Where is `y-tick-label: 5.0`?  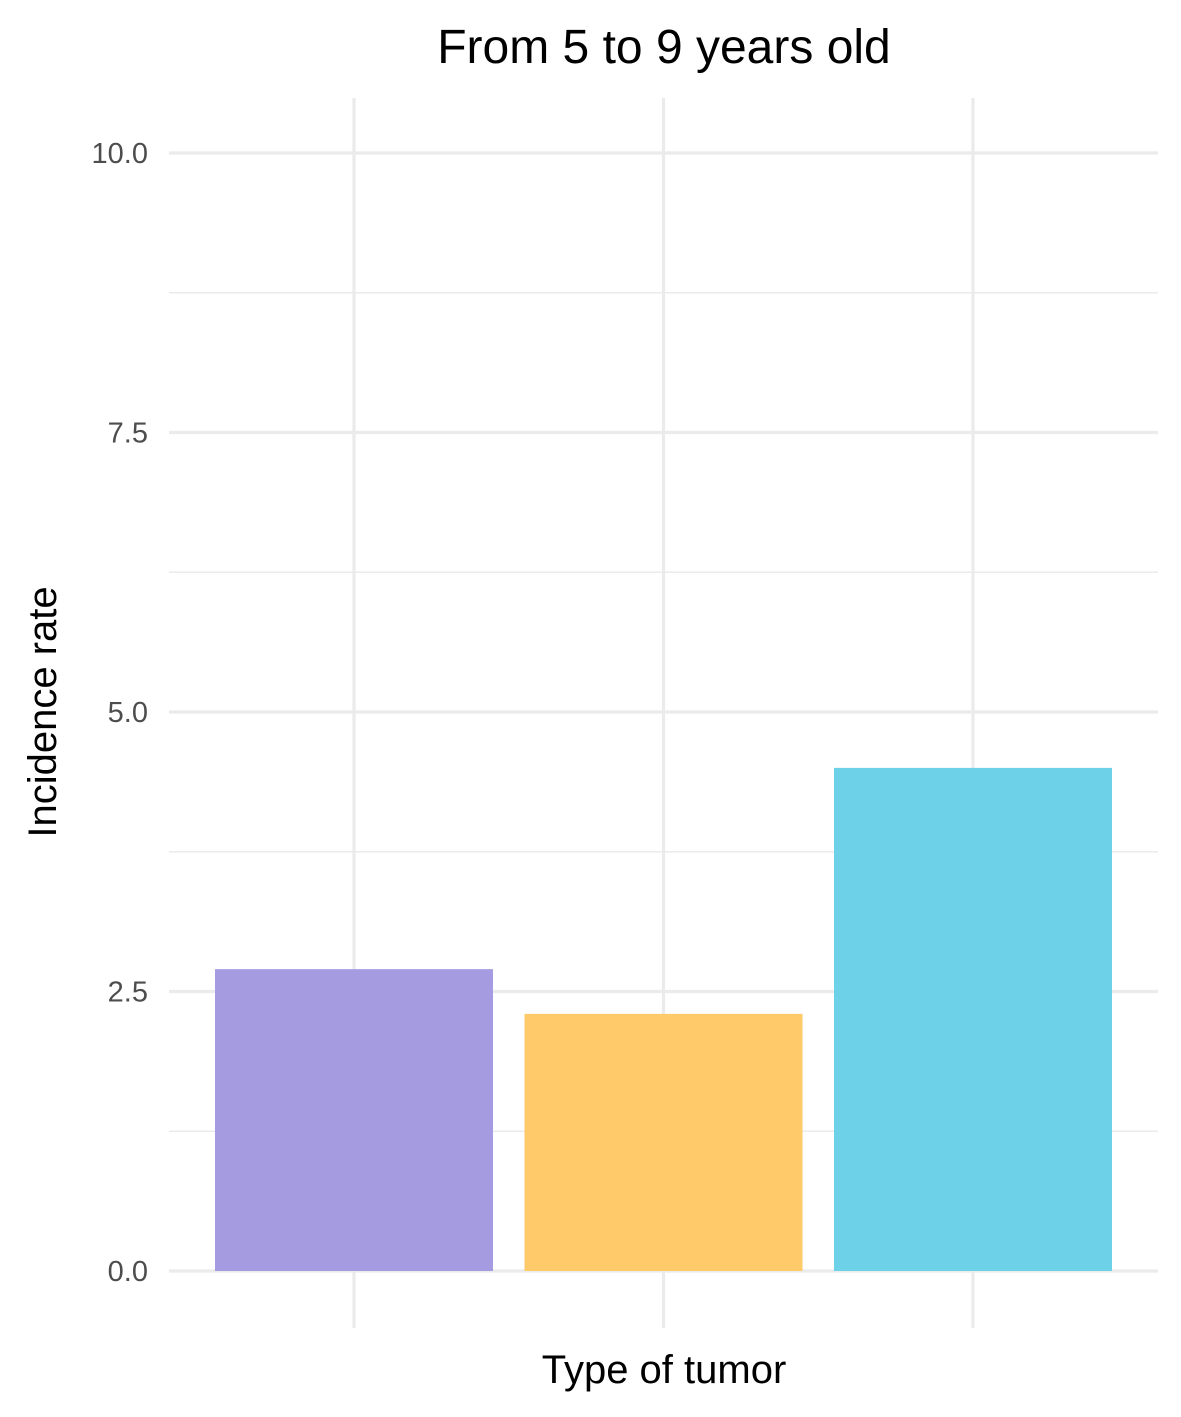
y-tick-label: 5.0 is located at coordinates (128, 713).